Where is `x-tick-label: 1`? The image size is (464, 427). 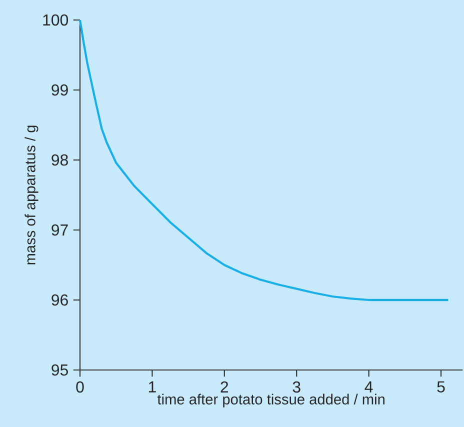
x-tick-label: 1 is located at coordinates (152, 386).